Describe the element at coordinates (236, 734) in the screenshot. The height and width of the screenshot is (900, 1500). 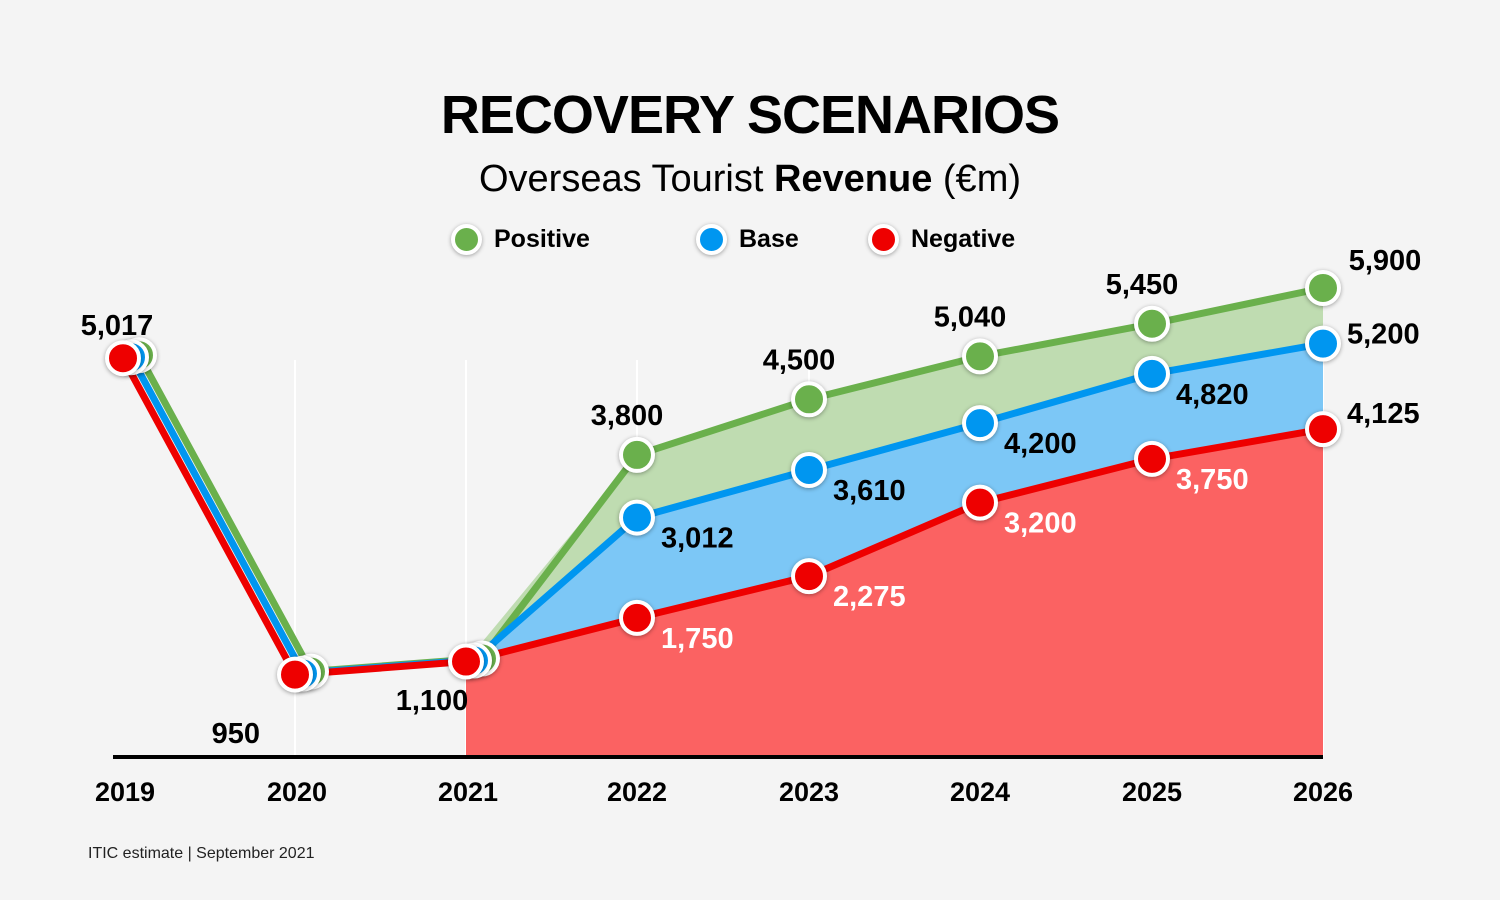
I see `data-label-2020: 950` at that location.